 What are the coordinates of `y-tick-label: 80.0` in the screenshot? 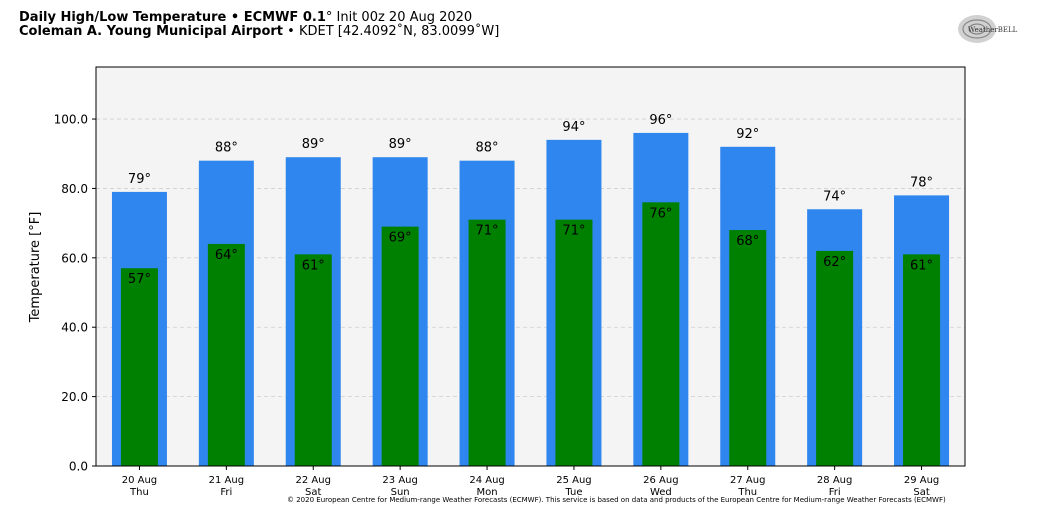 It's located at (74, 189).